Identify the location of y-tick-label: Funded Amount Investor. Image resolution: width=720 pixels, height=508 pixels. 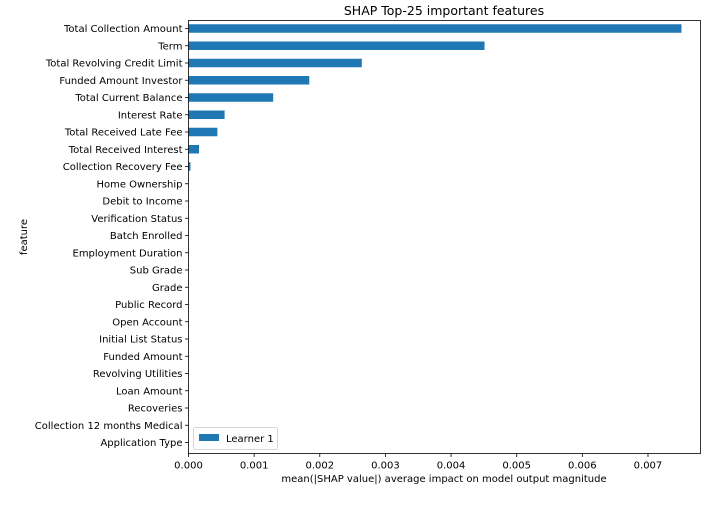
(121, 81).